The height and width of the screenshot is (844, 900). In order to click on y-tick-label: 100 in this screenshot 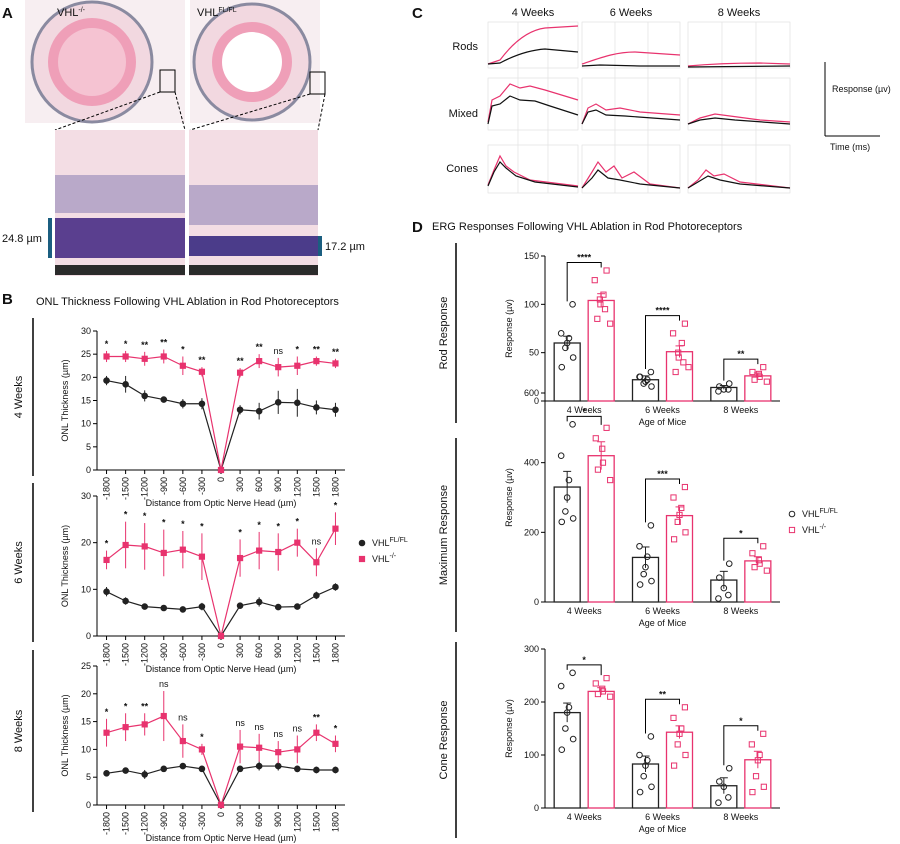, I will do `click(531, 755)`.